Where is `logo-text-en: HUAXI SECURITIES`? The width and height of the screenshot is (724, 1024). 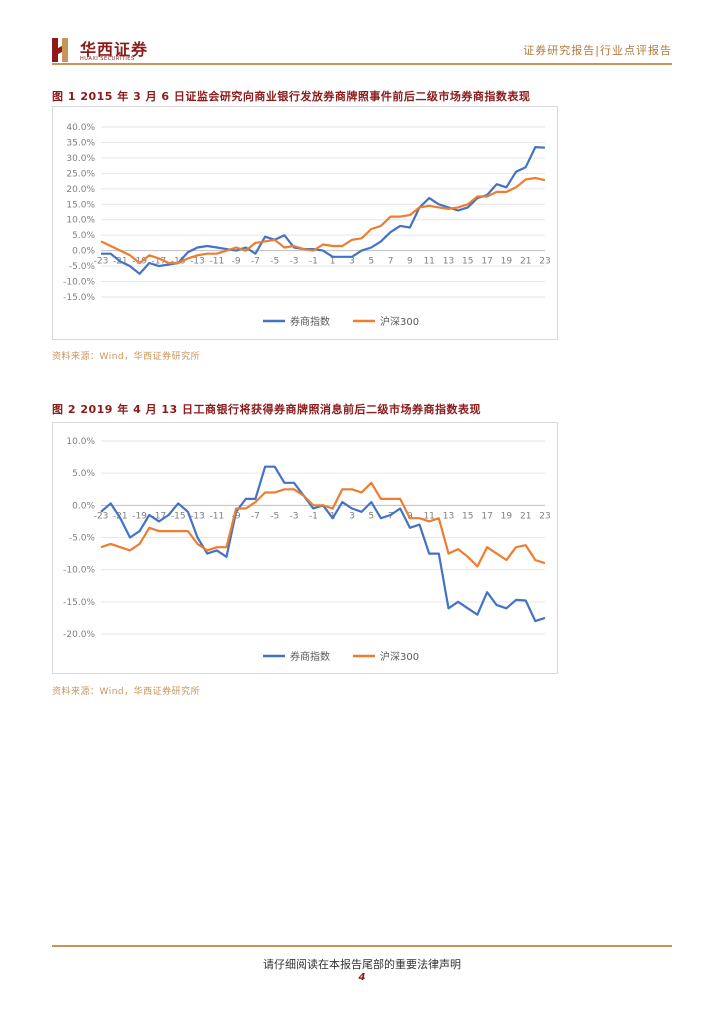 logo-text-en: HUAXI SECURITIES is located at coordinates (107, 59).